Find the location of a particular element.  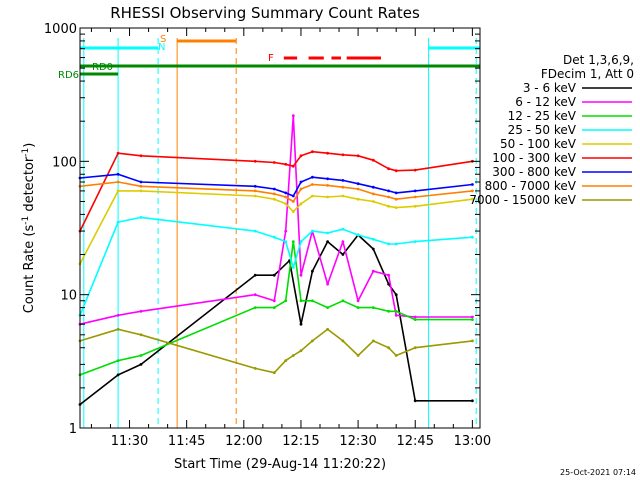

legend-label-7: 800 - 7000 keV is located at coordinates (531, 186).